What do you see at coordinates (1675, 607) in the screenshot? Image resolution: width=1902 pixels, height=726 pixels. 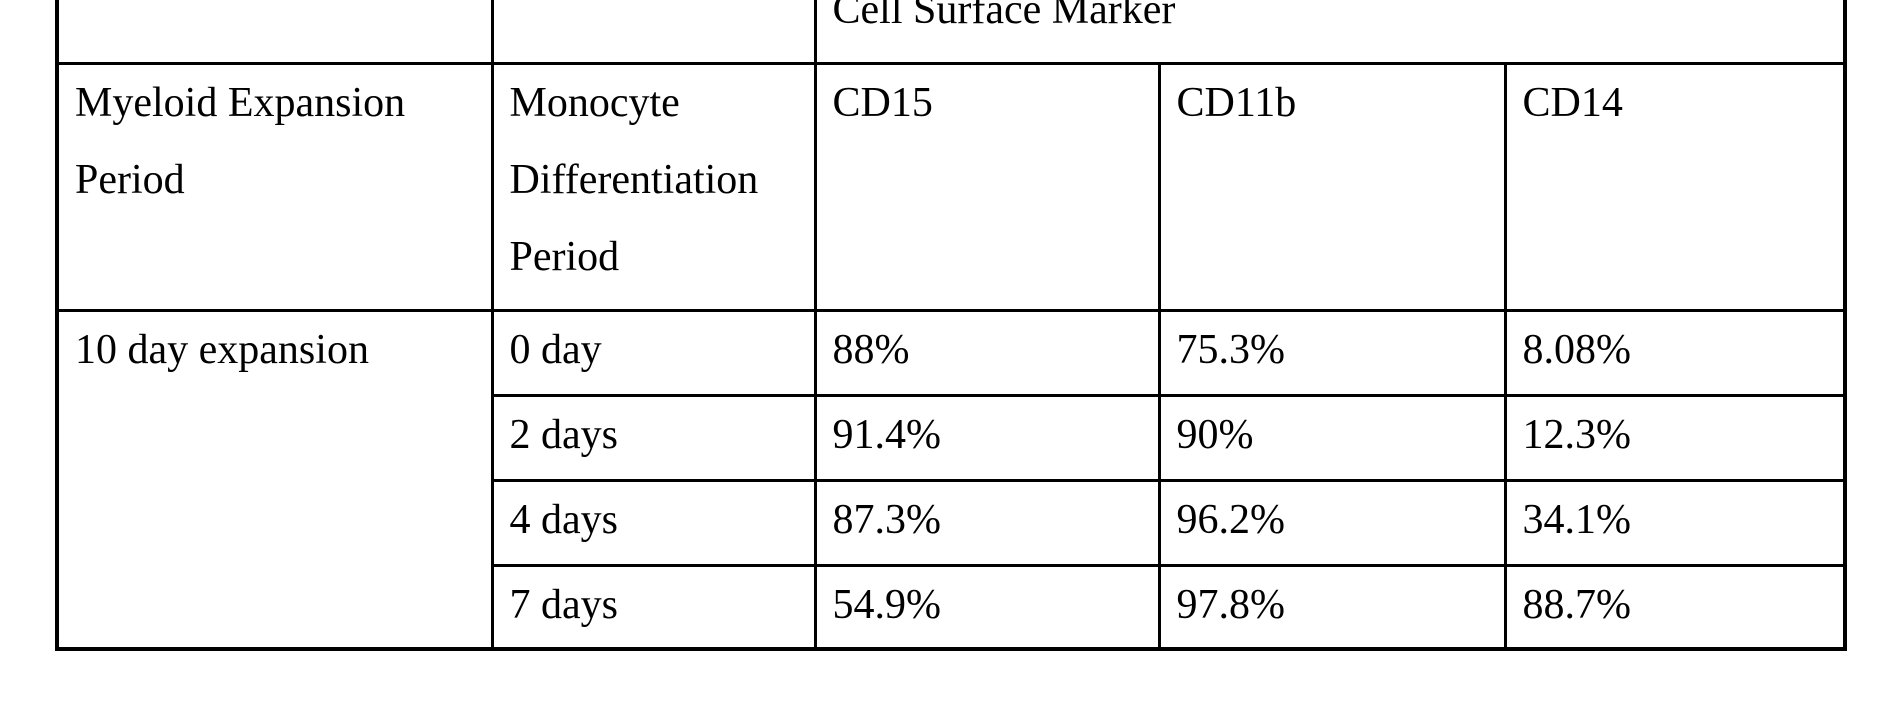 I see `cell-cd14-value: 88.7%` at bounding box center [1675, 607].